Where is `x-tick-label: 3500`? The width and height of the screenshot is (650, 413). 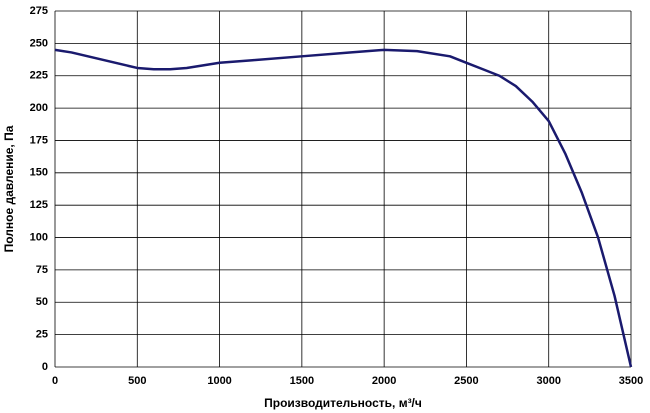 x-tick-label: 3500 is located at coordinates (631, 381).